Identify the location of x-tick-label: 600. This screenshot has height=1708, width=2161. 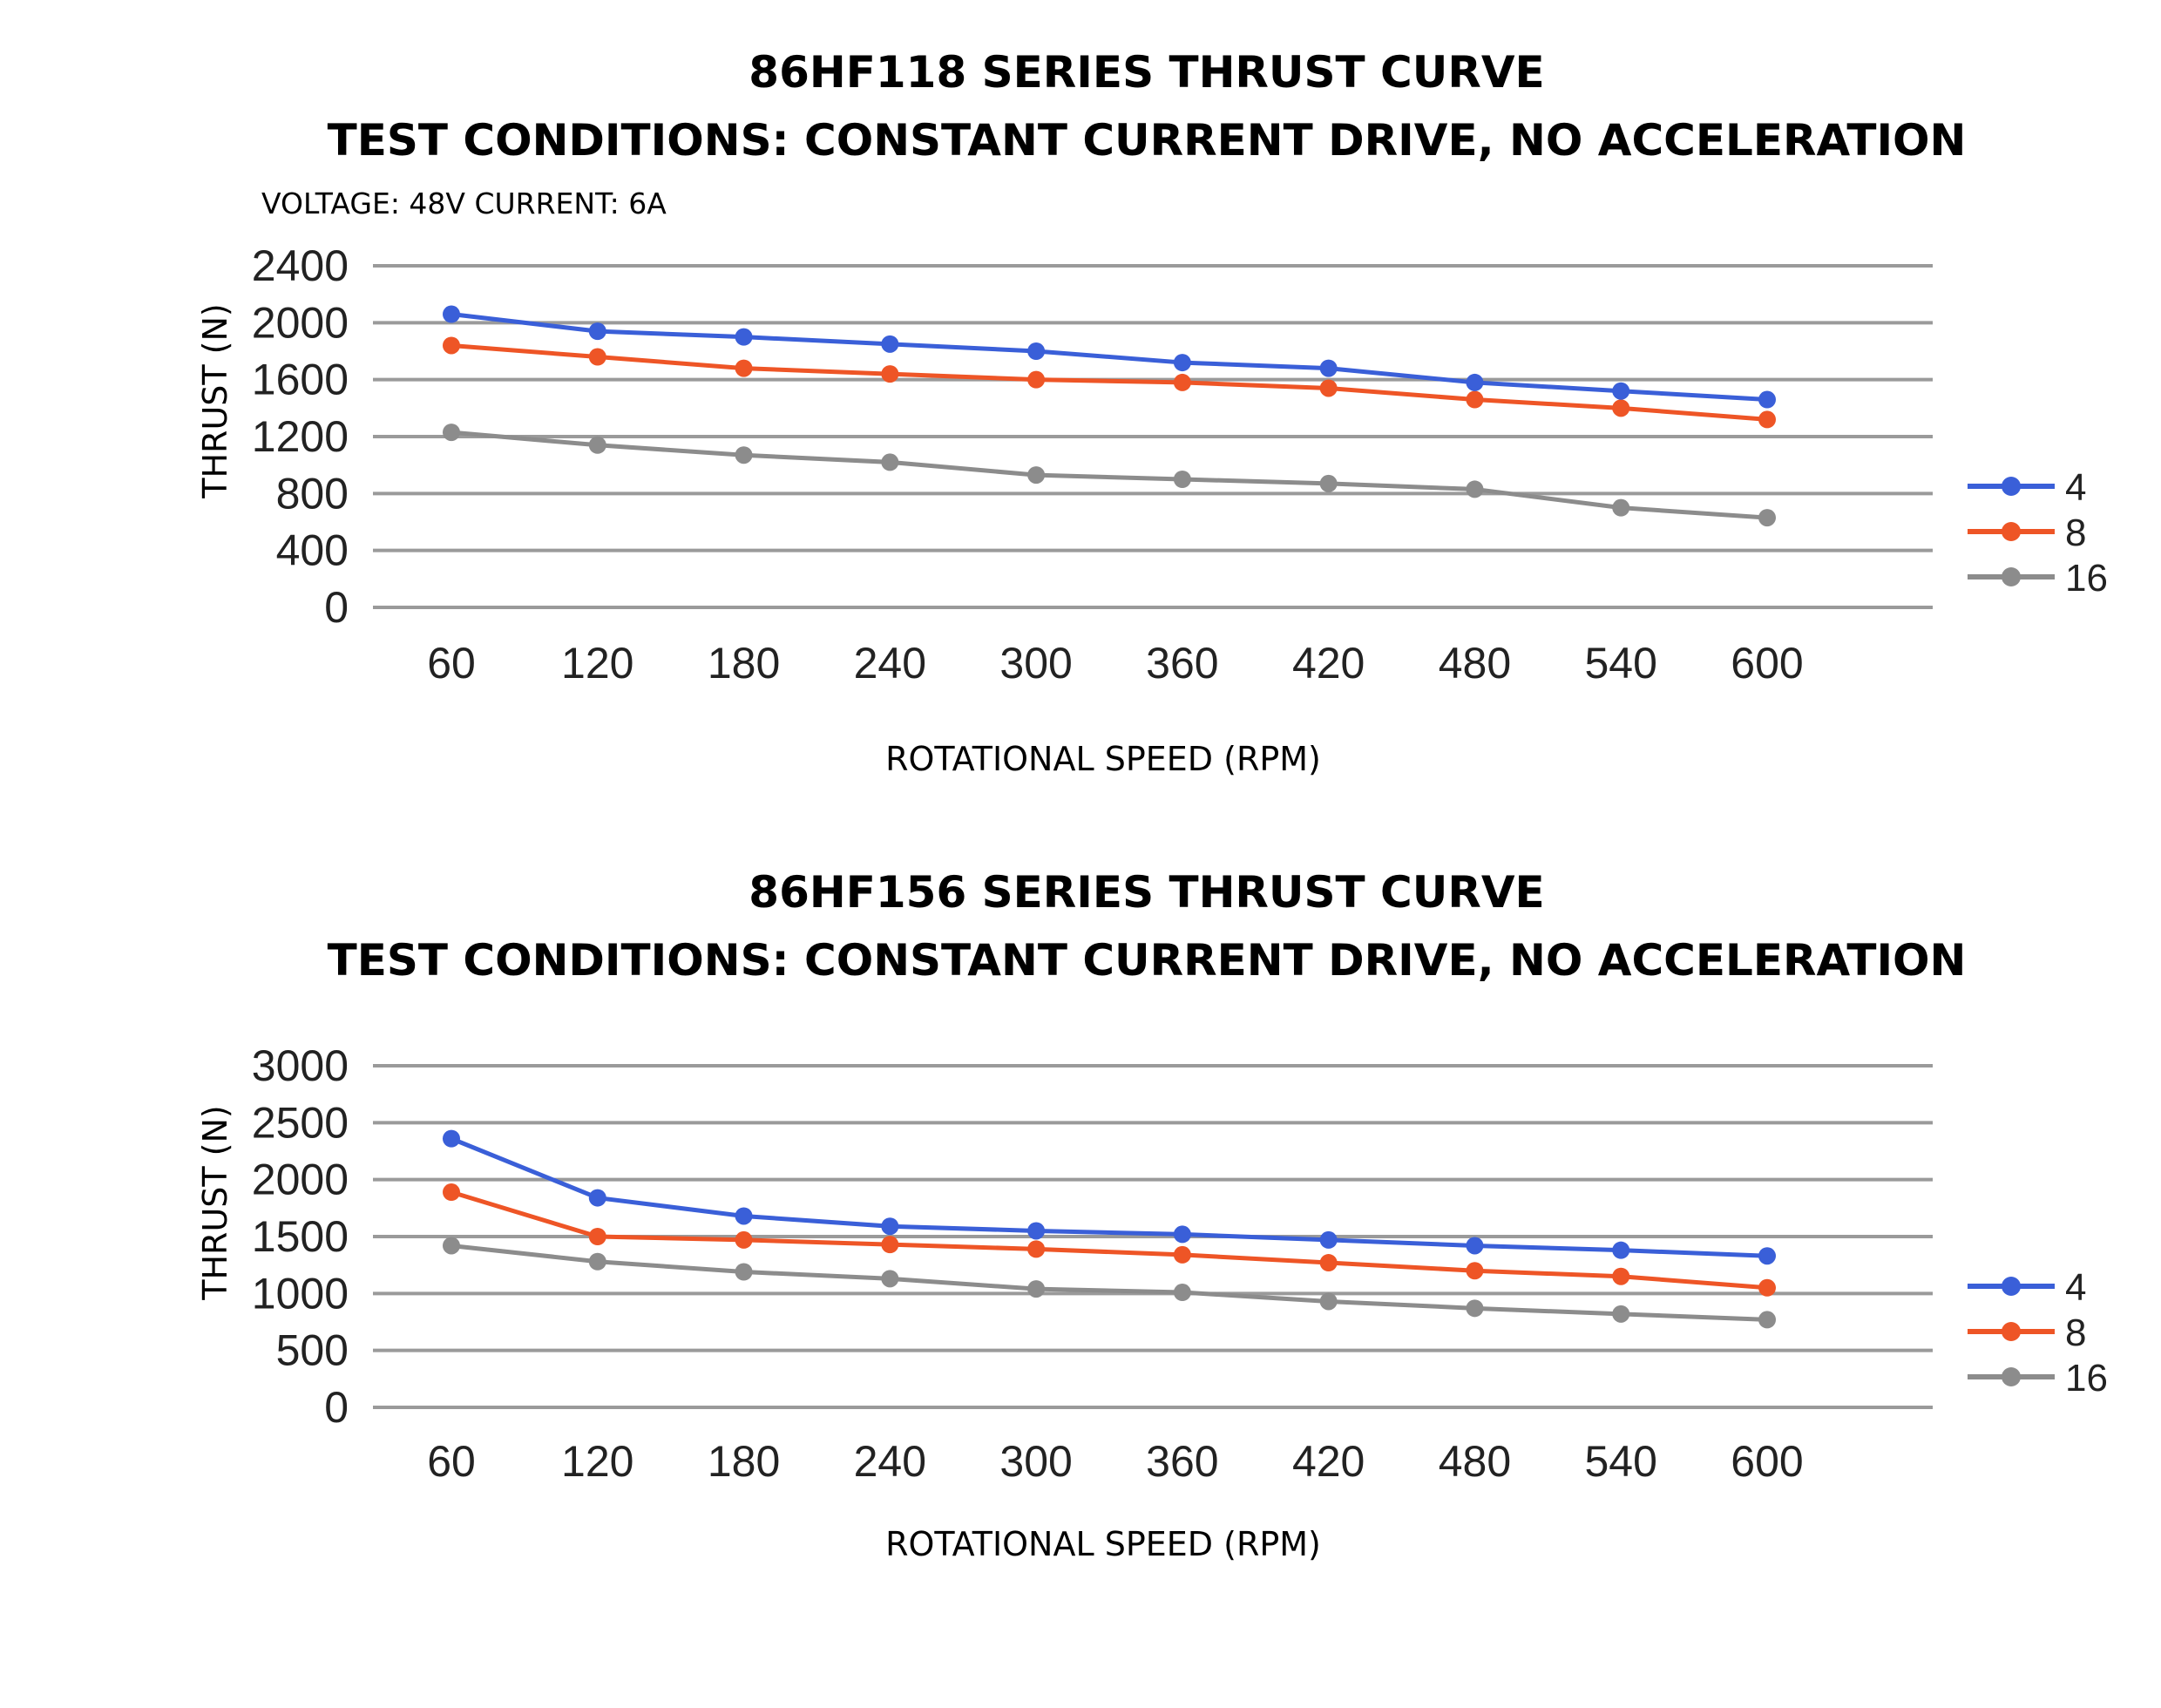
(1767, 1461).